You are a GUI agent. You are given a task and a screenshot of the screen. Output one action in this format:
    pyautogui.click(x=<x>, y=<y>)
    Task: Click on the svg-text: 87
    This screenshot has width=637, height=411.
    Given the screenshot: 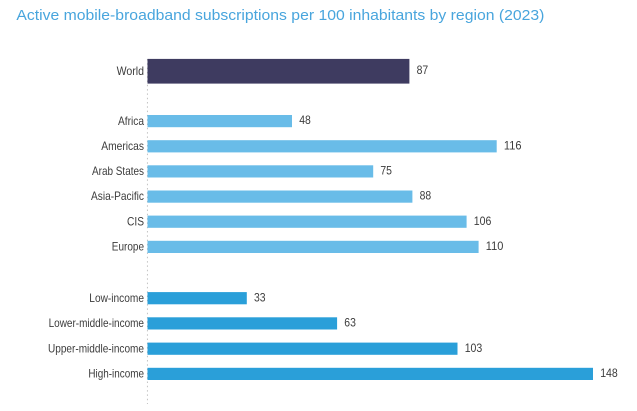 What is the action you would take?
    pyautogui.click(x=423, y=70)
    